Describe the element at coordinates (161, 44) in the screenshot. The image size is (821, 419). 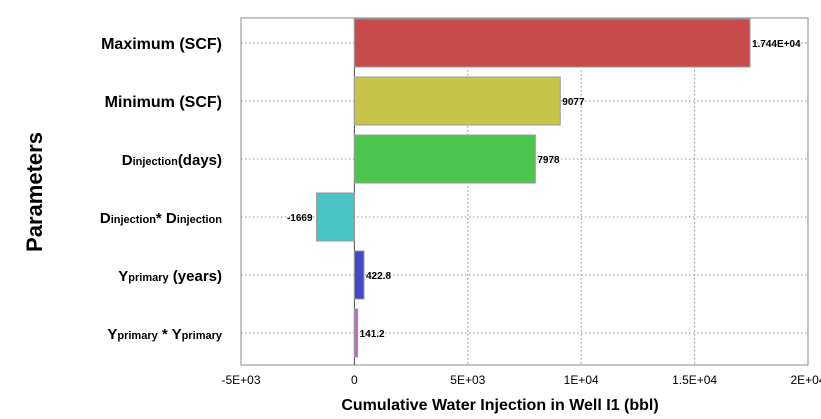
I see `y-category-label: Maximum (SCF)` at that location.